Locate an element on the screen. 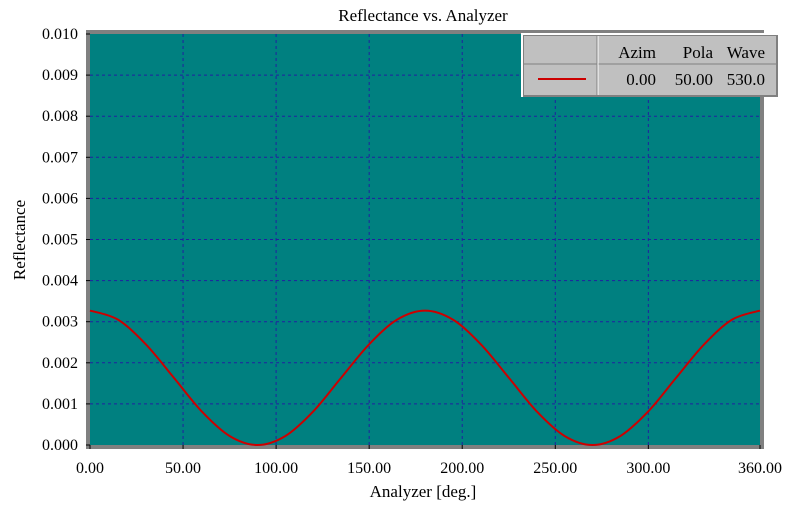 Image resolution: width=807 pixels, height=505 pixels. x-tick-label: 250.00 is located at coordinates (555, 468).